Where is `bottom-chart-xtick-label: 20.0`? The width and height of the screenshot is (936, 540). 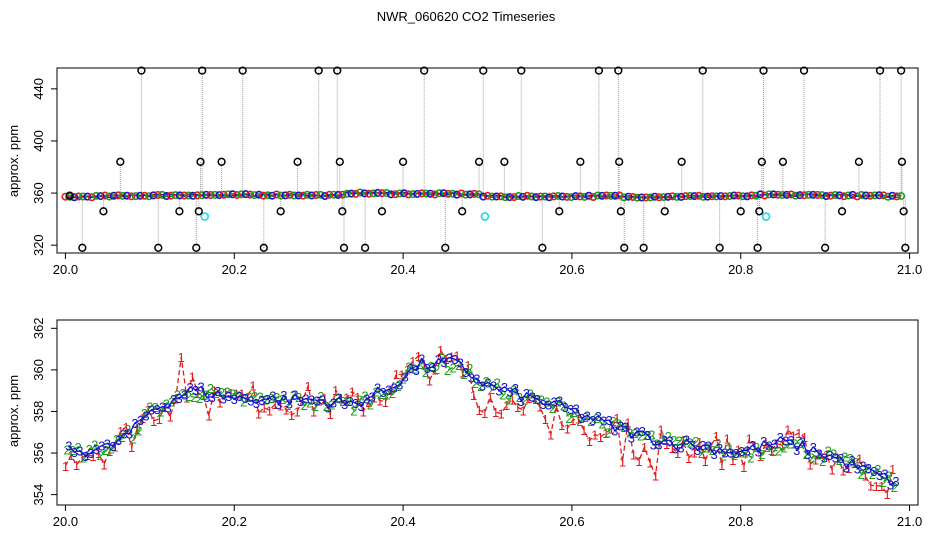 bottom-chart-xtick-label: 20.0 is located at coordinates (65, 521).